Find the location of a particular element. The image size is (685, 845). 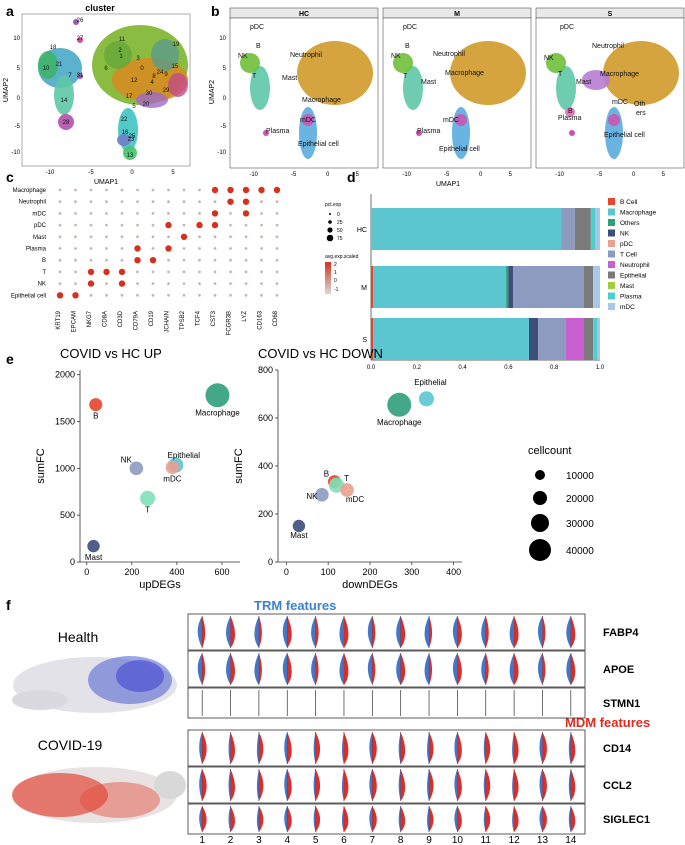

e-point-label: Epithelial is located at coordinates (430, 382).